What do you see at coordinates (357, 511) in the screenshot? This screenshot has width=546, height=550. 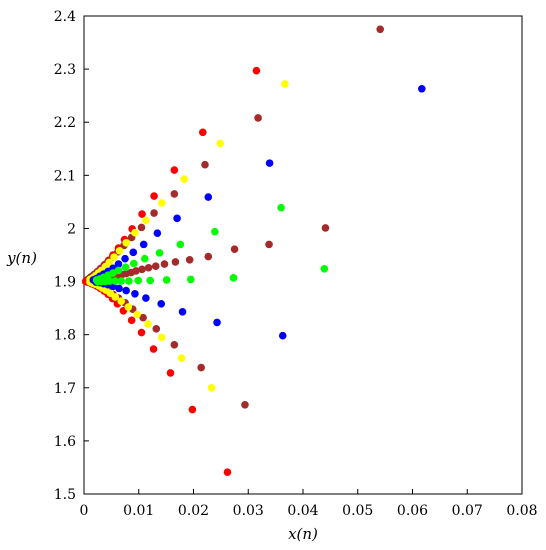 I see `x-tick-label: 0.05` at bounding box center [357, 511].